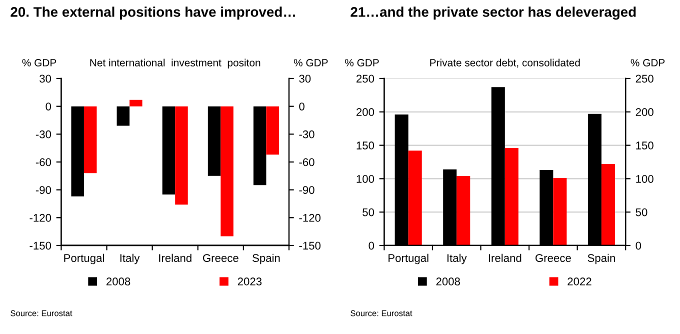 The width and height of the screenshot is (680, 334). I want to click on y2-tick-label: -120, so click(310, 218).